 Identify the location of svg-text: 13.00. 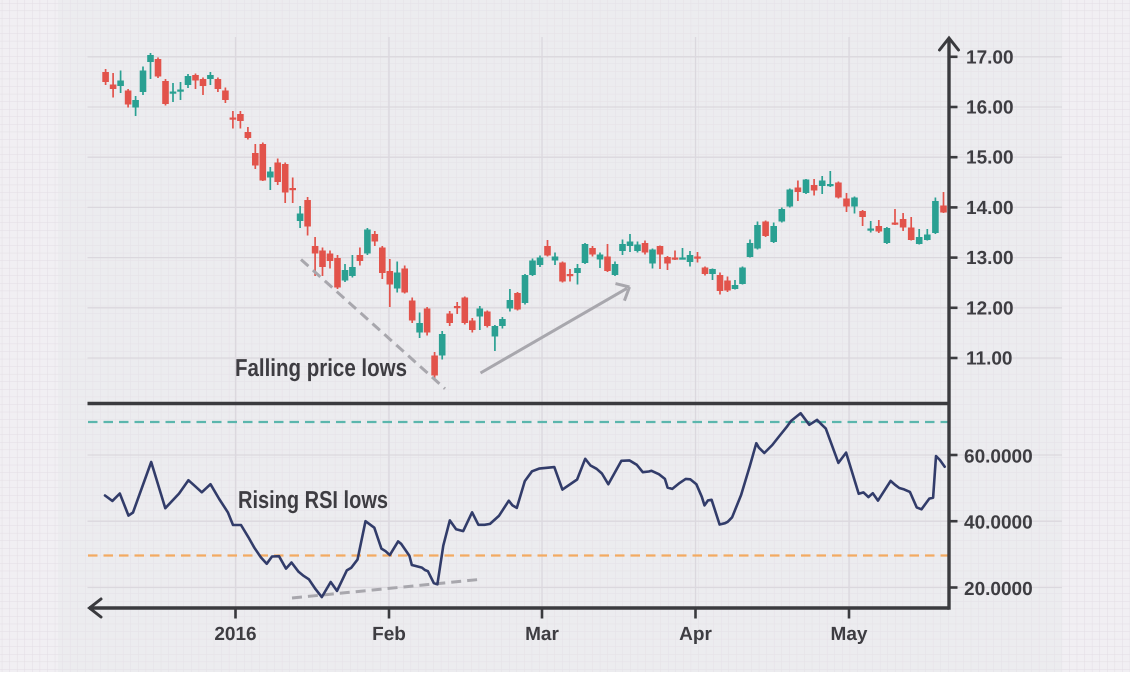
(990, 258).